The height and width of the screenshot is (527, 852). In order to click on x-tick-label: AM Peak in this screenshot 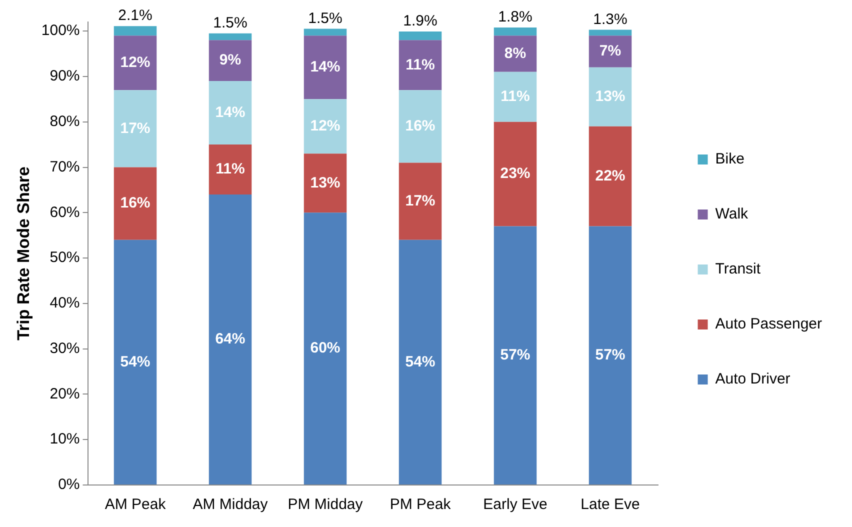, I will do `click(135, 505)`.